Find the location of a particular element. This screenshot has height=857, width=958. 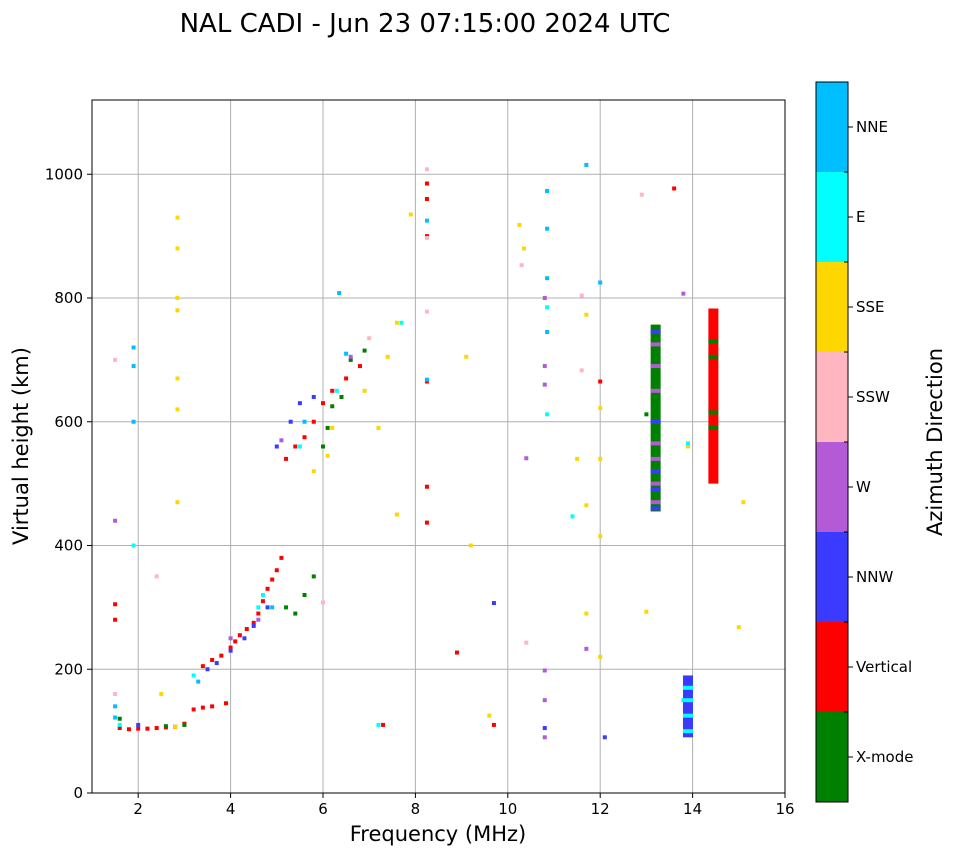

y-tick-label: 200 is located at coordinates (68, 669).